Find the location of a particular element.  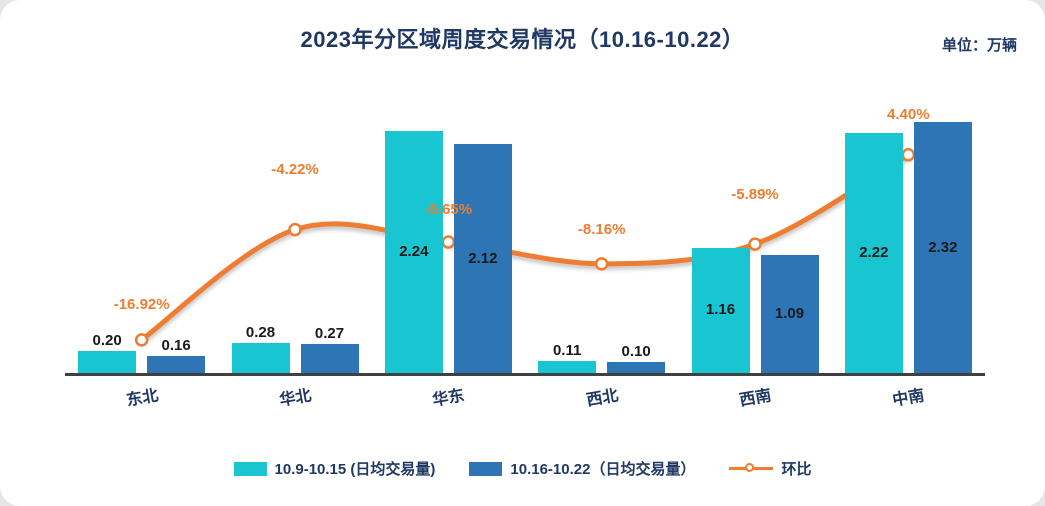

bar-s2-西南 is located at coordinates (789, 314).